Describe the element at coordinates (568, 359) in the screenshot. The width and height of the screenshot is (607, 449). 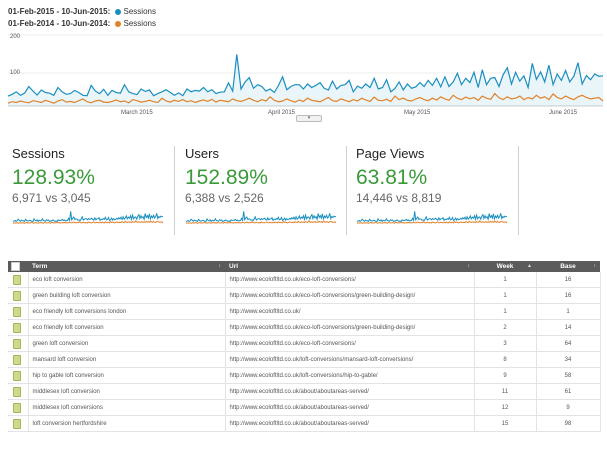
I see `base-cell: 34` at that location.